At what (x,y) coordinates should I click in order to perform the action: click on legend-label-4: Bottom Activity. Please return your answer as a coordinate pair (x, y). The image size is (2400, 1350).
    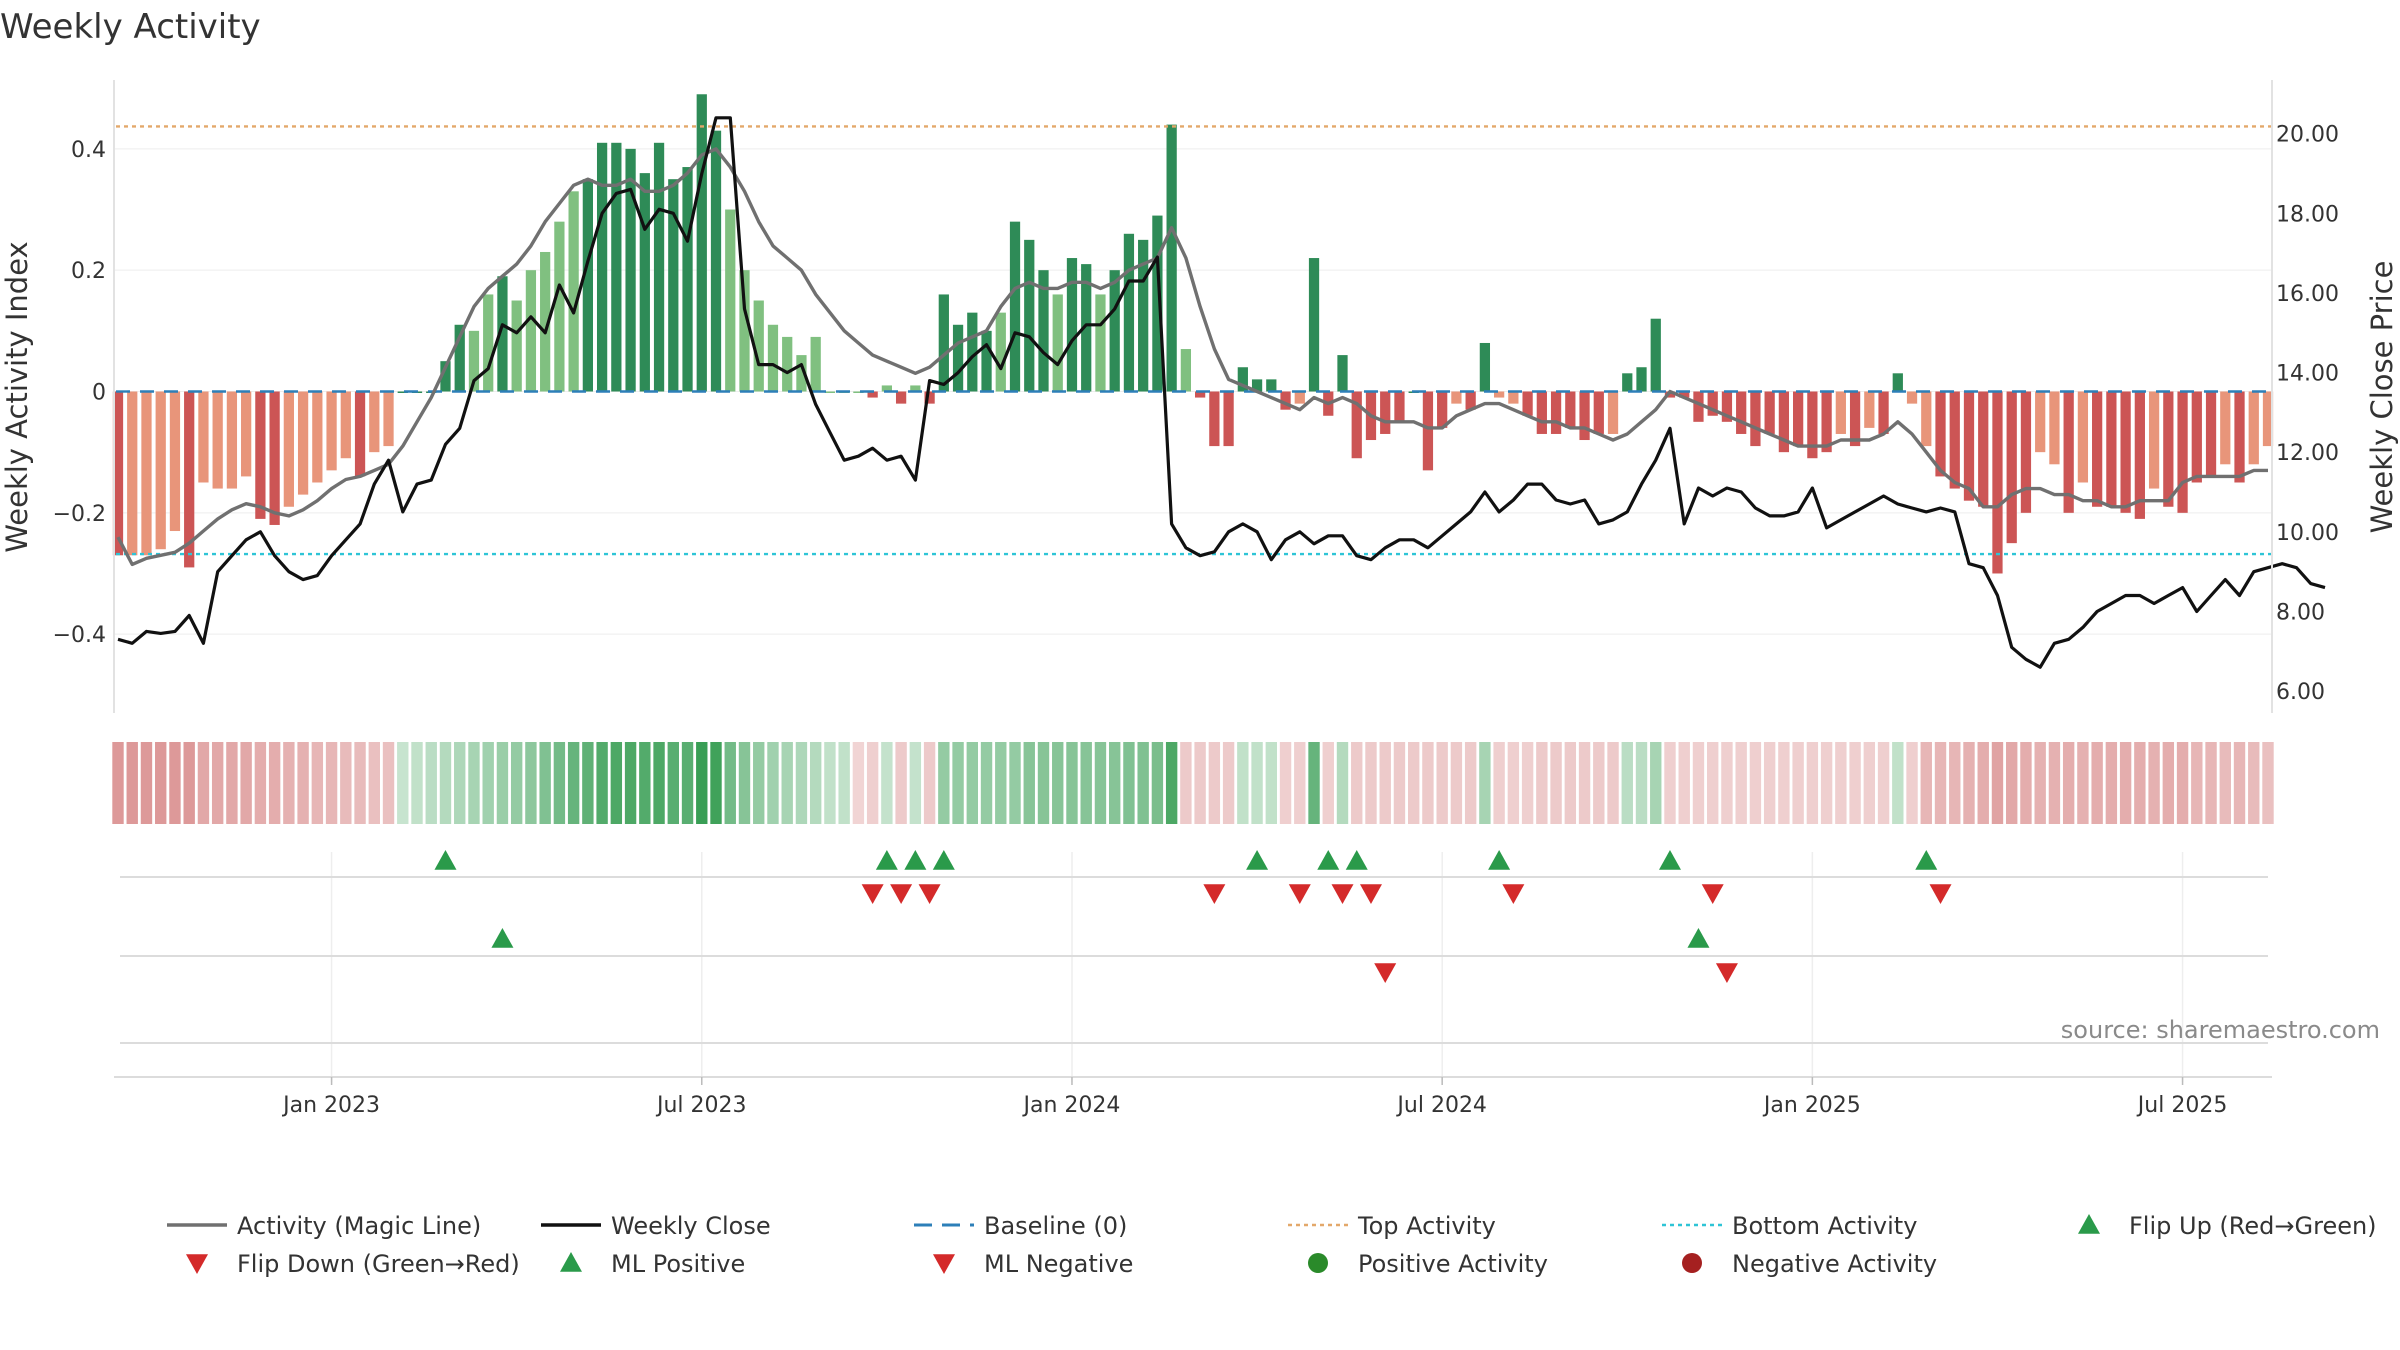
    Looking at the image, I should click on (1824, 1226).